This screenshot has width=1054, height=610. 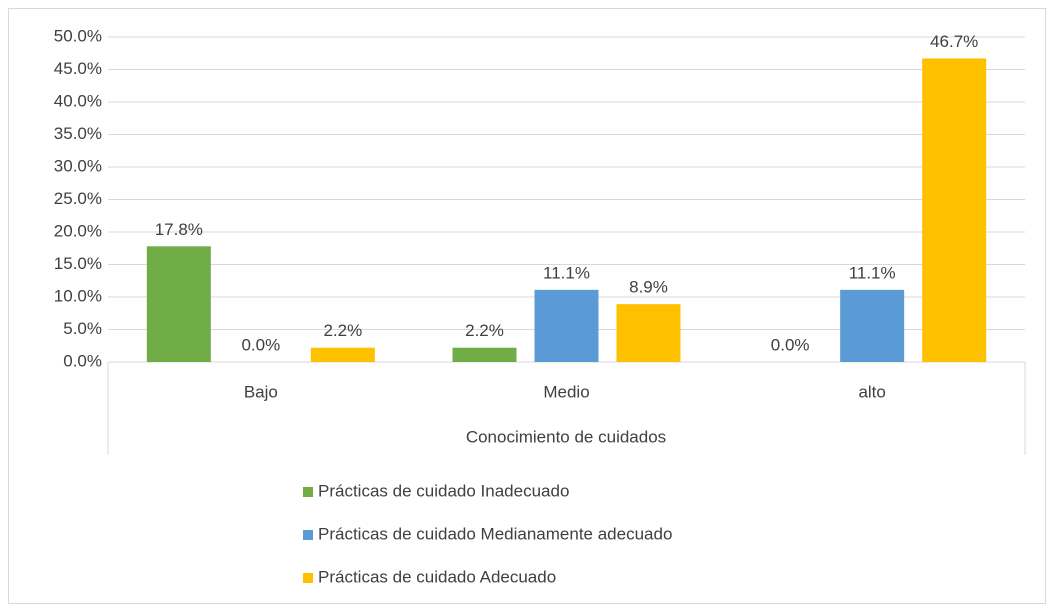 What do you see at coordinates (179, 229) in the screenshot?
I see `data-label: 17.8%` at bounding box center [179, 229].